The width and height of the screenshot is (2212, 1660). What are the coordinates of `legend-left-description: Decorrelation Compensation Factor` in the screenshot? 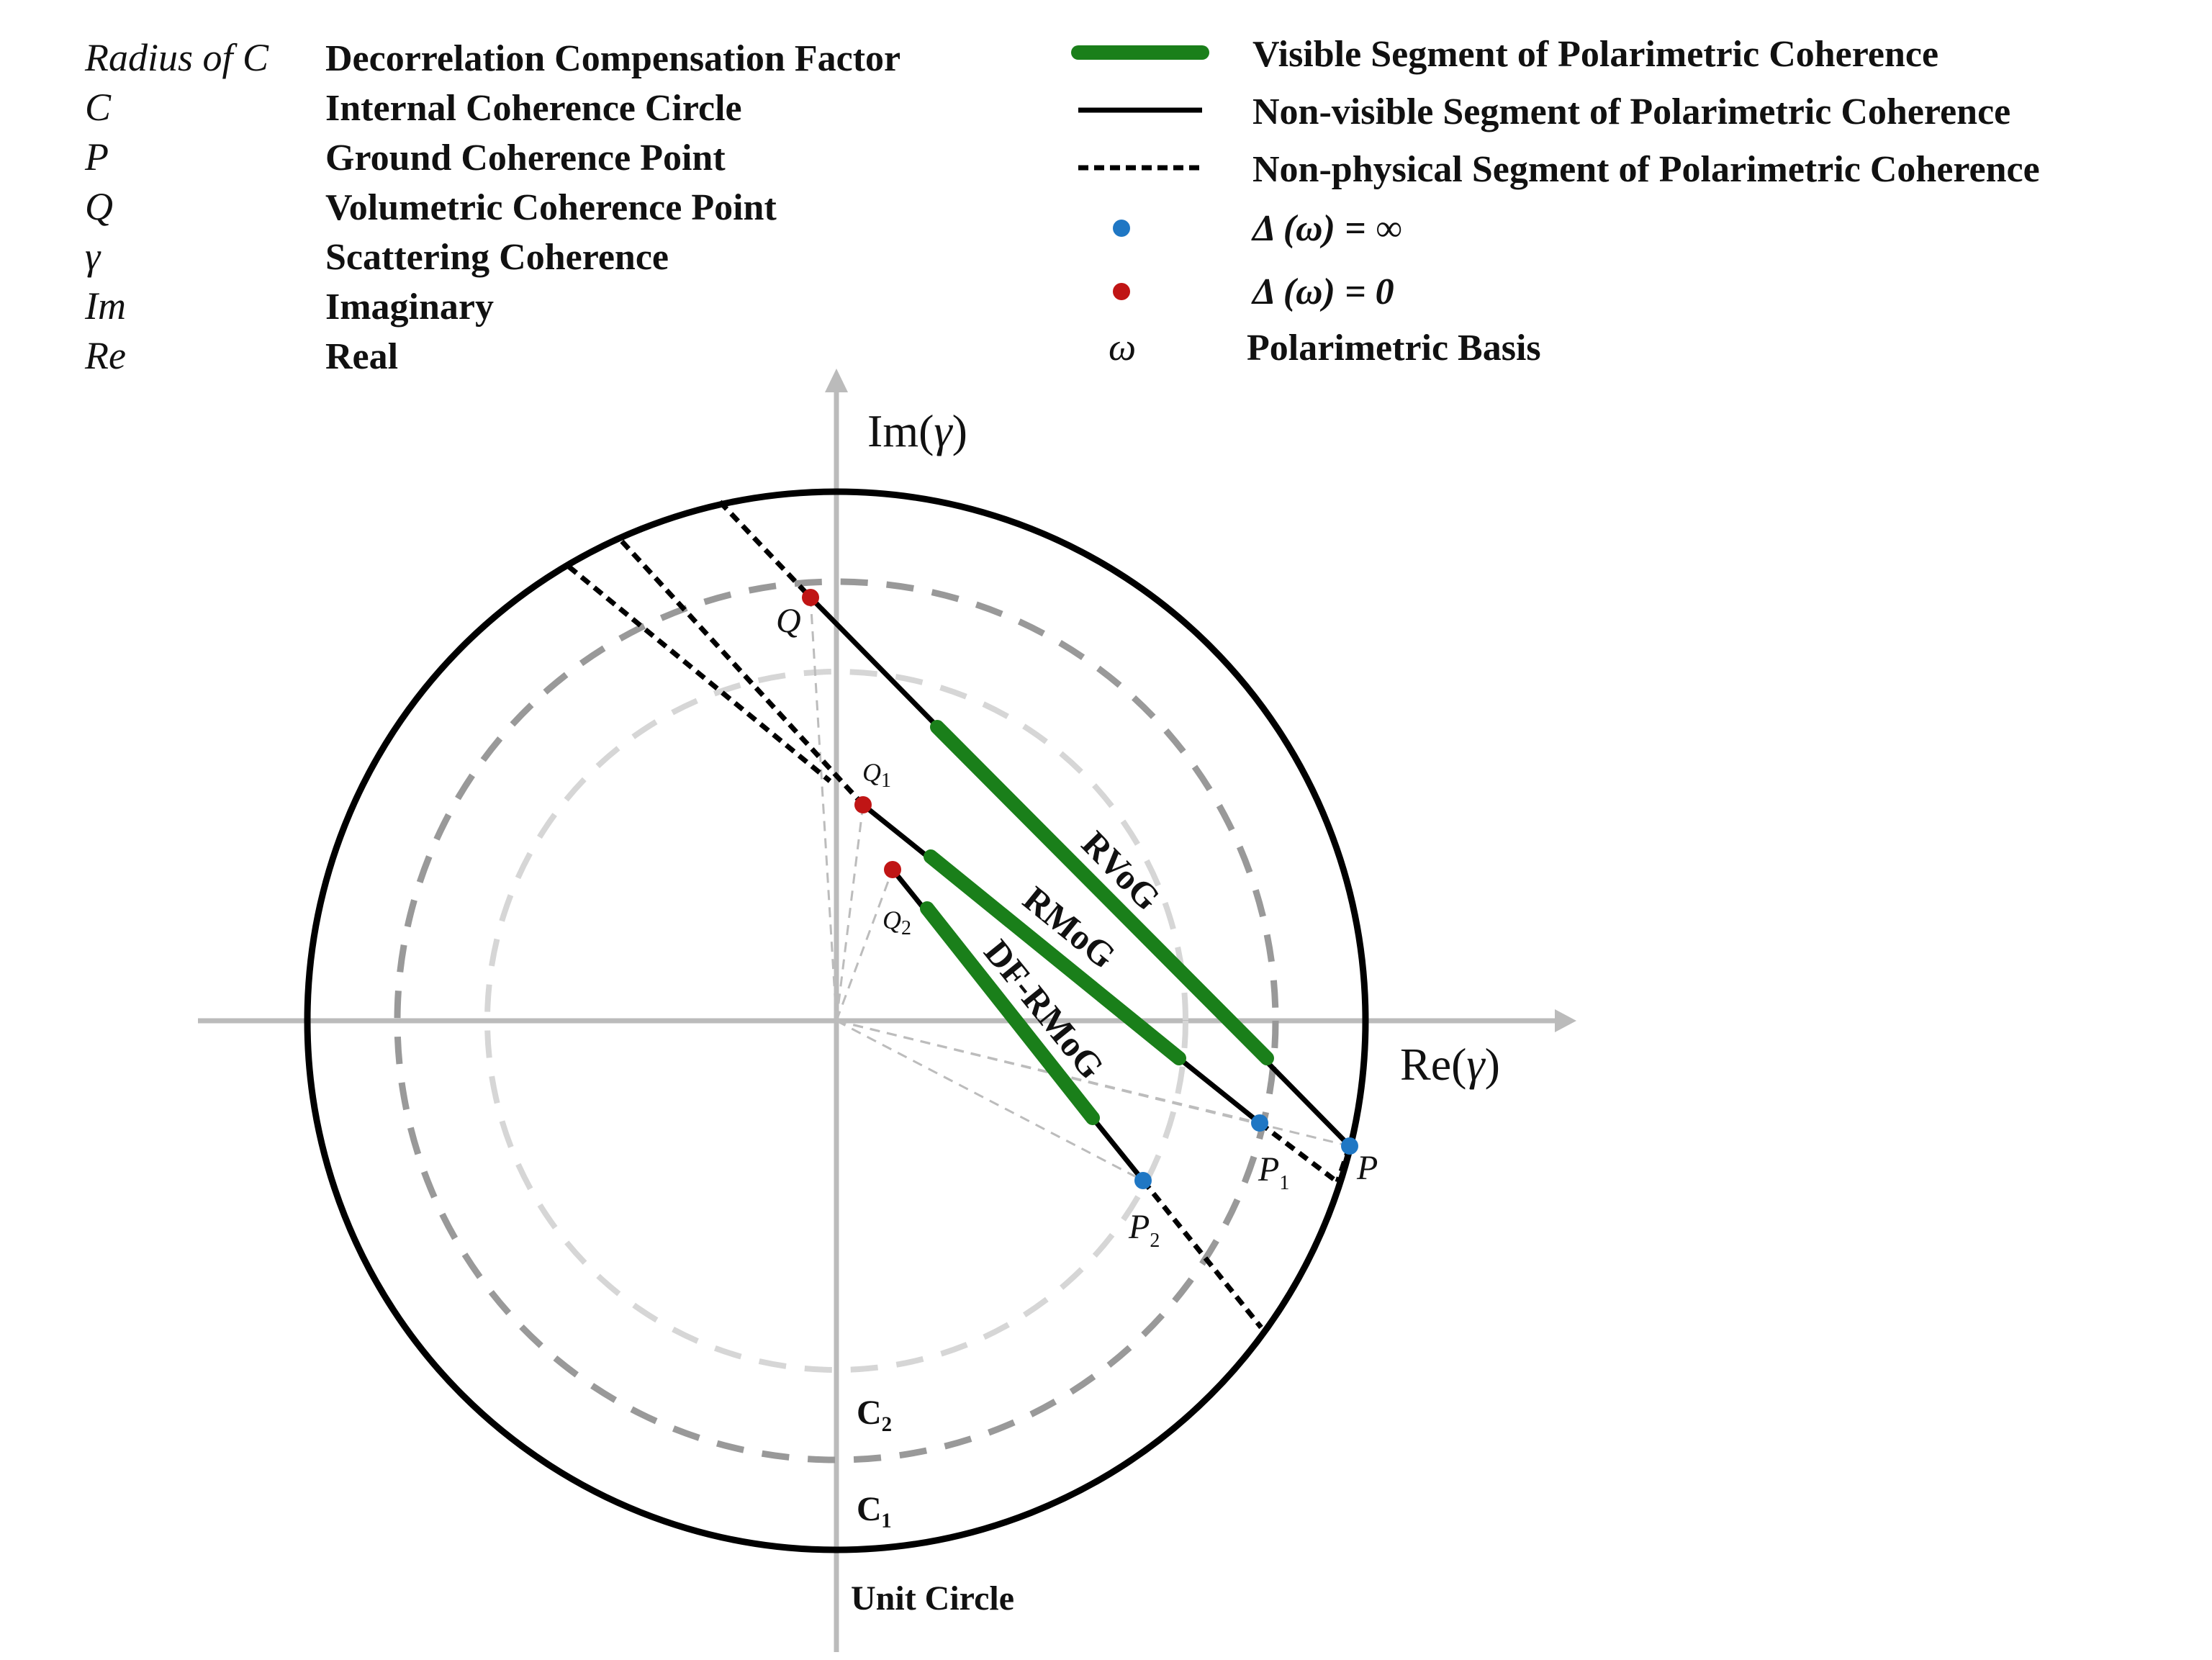 It's located at (612, 58).